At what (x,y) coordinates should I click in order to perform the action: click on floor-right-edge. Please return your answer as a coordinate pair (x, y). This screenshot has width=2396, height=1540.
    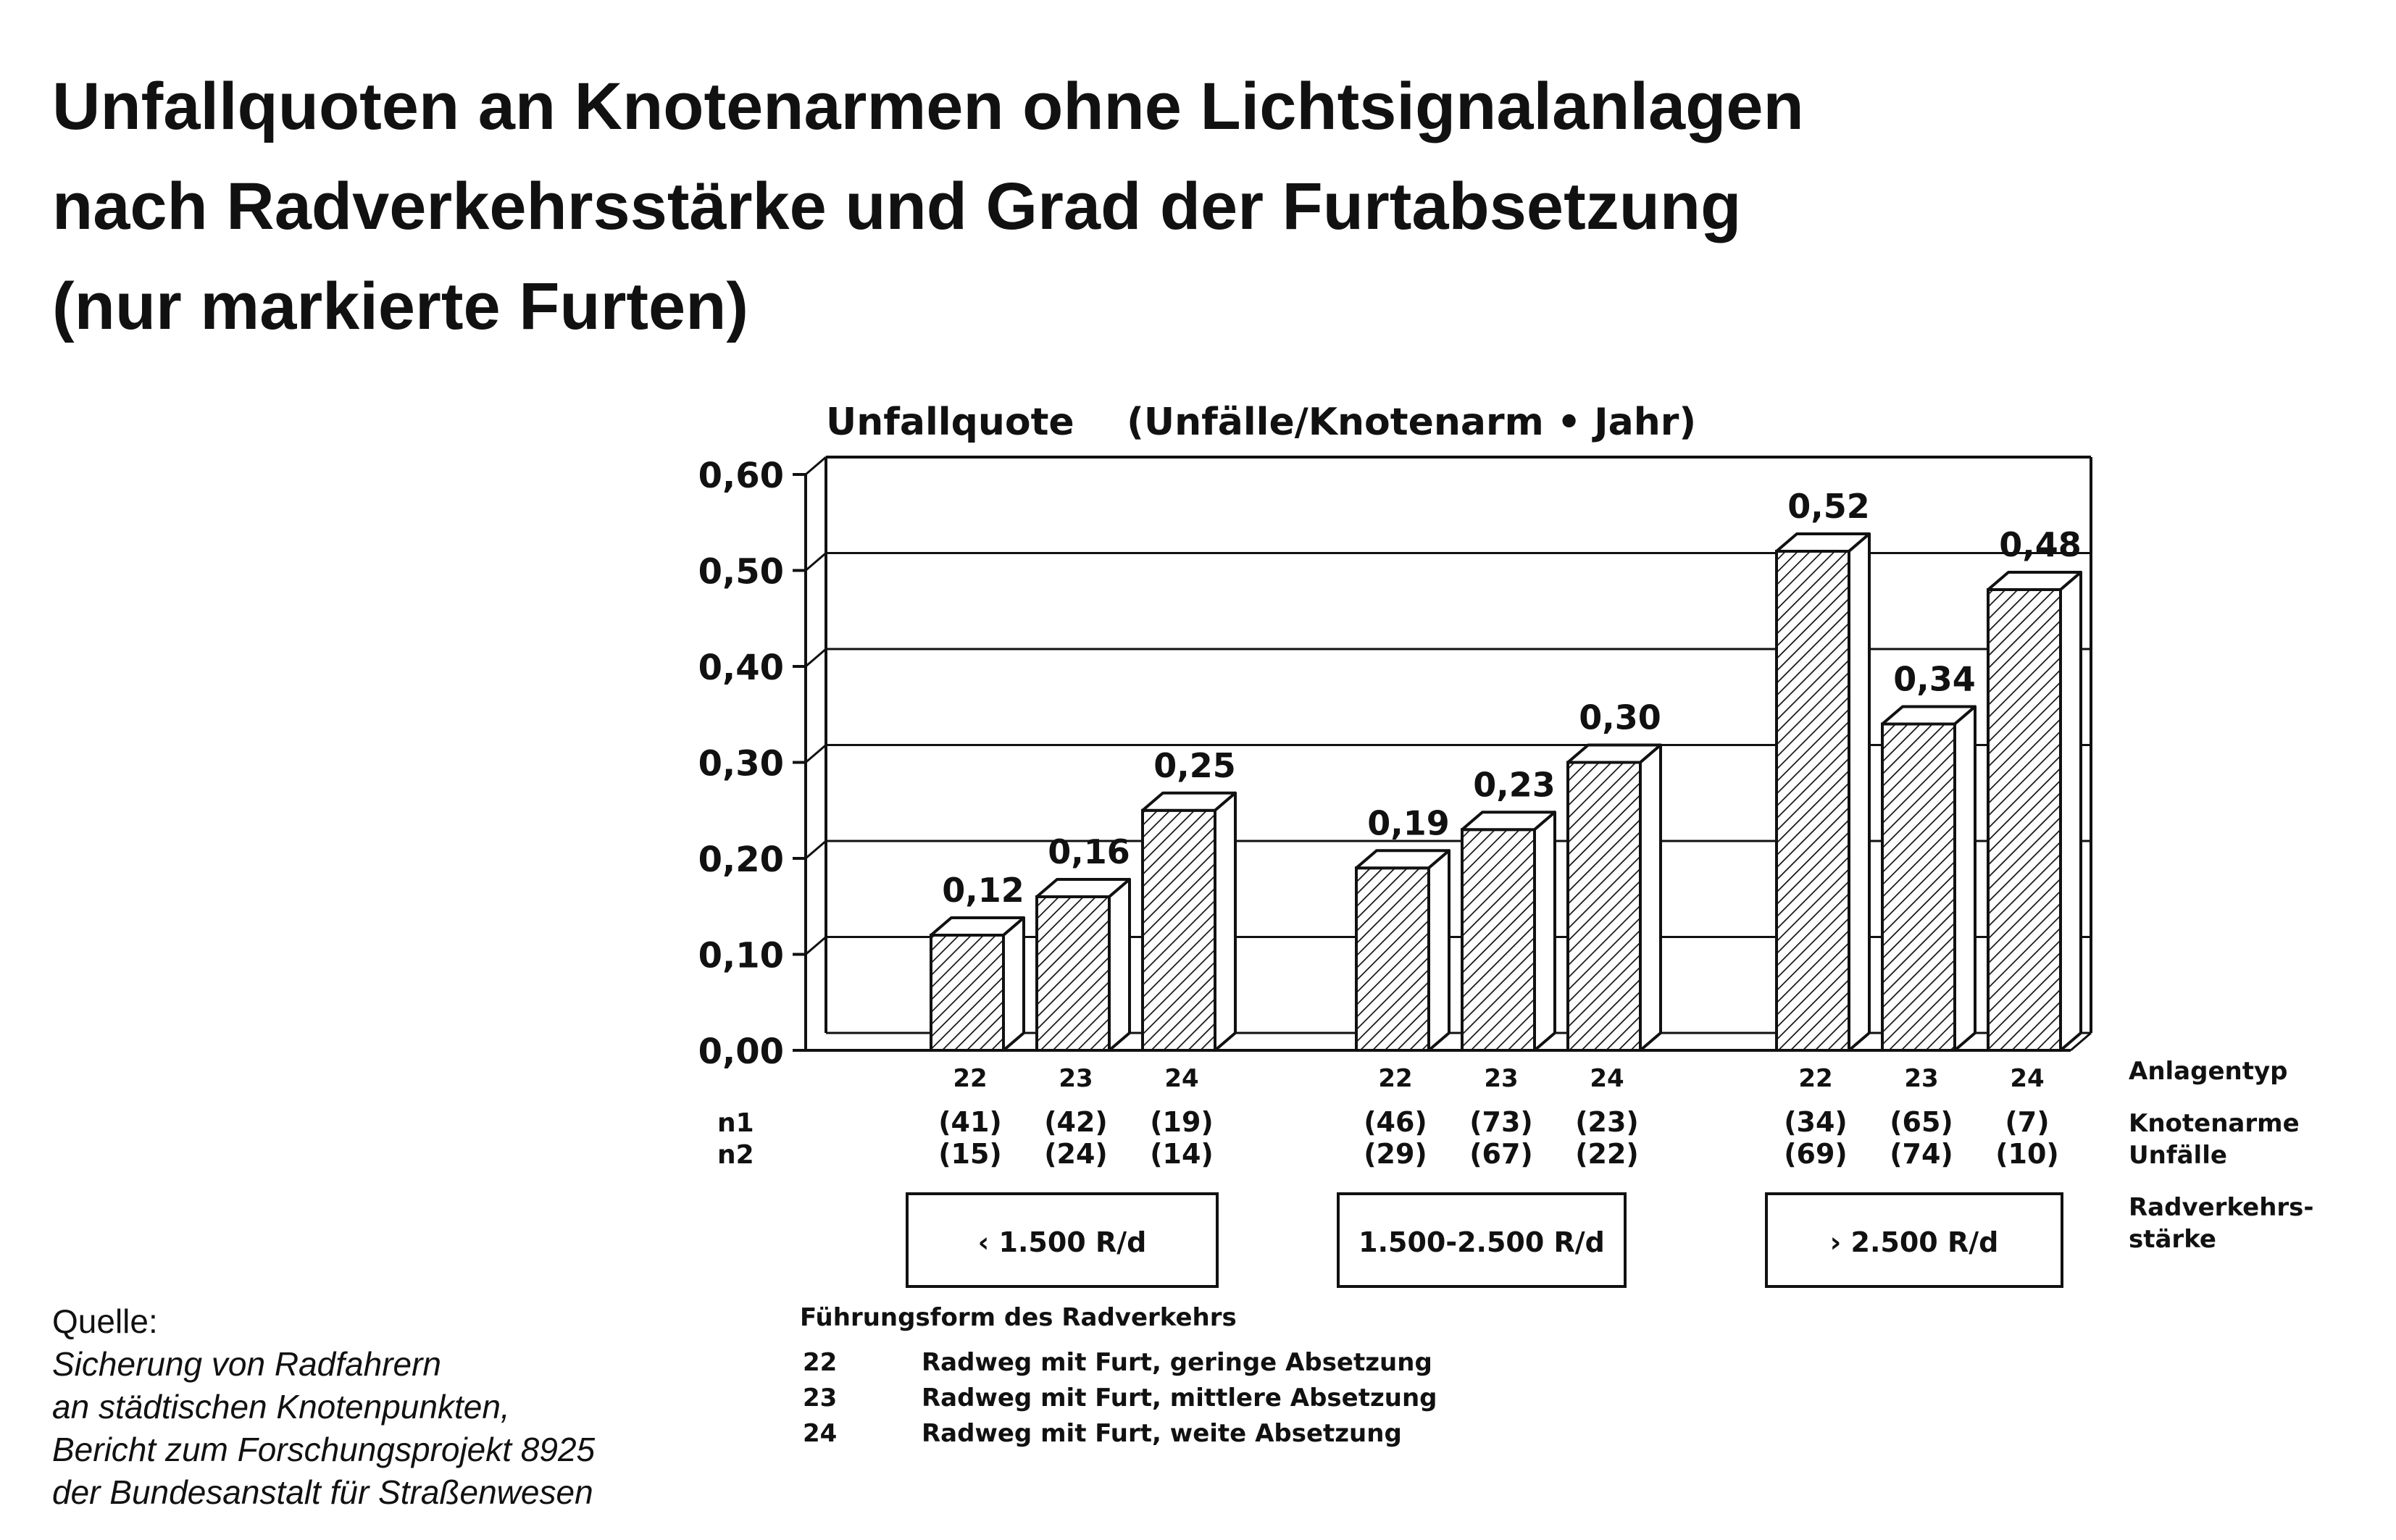
    Looking at the image, I should click on (2081, 1041).